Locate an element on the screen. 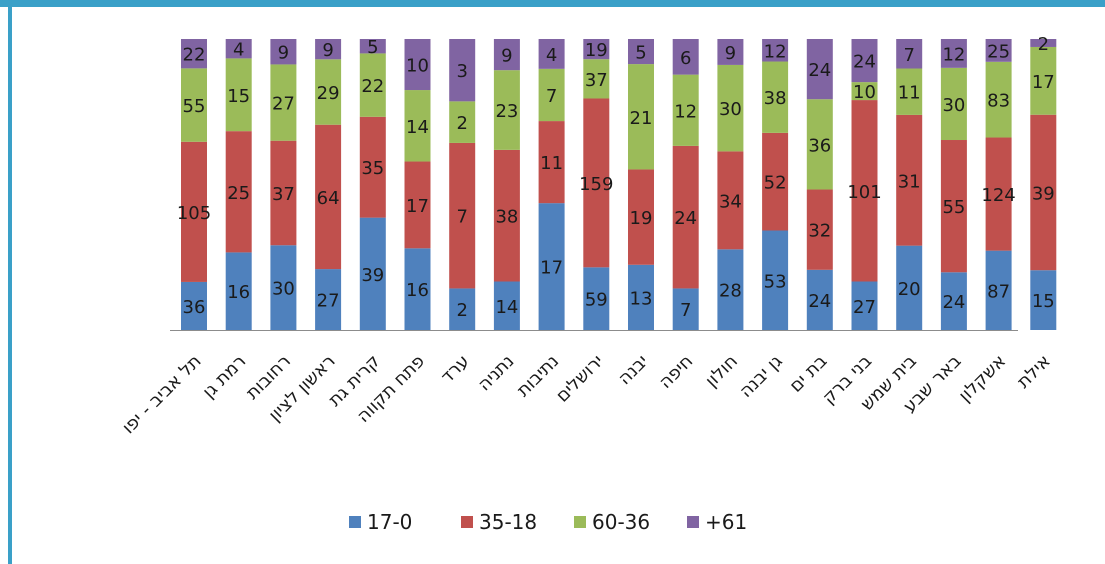 The image size is (1105, 564). data-label: 29 is located at coordinates (328, 93).